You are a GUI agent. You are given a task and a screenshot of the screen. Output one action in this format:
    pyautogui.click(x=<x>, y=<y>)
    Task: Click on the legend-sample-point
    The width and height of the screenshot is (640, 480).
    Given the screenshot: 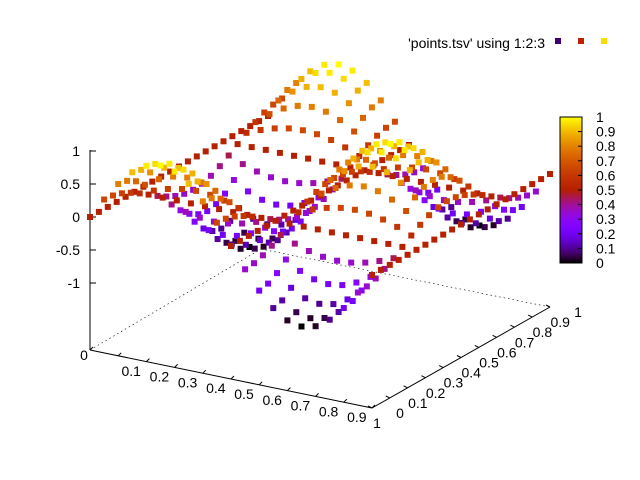 What is the action you would take?
    pyautogui.click(x=581, y=41)
    